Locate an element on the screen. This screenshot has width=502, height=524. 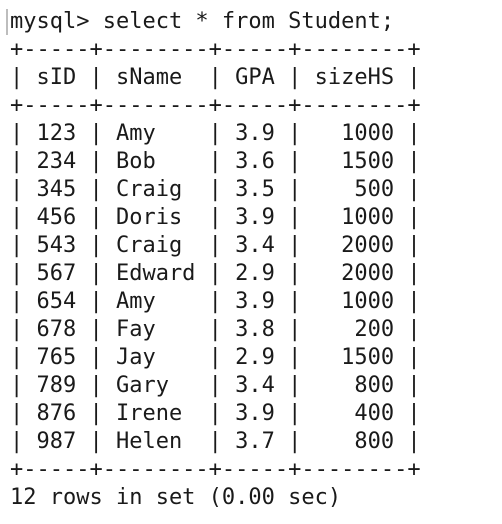
table-row: | 543 | Craig | 3.4 | 2000 | is located at coordinates (215, 245).